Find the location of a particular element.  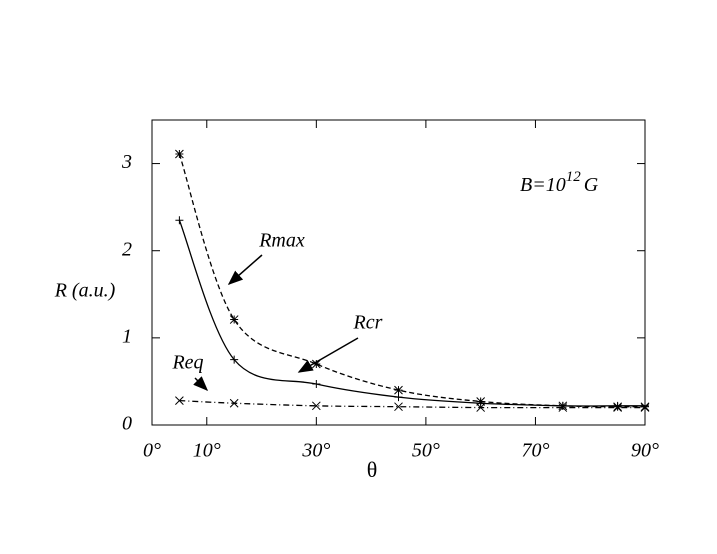

y-tick-label: 1 is located at coordinates (127, 336).